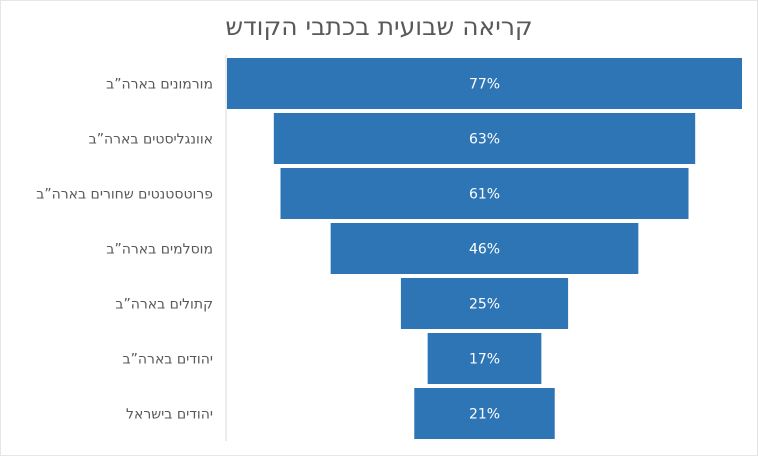 The width and height of the screenshot is (758, 456). I want to click on data-label: 25%, so click(484, 305).